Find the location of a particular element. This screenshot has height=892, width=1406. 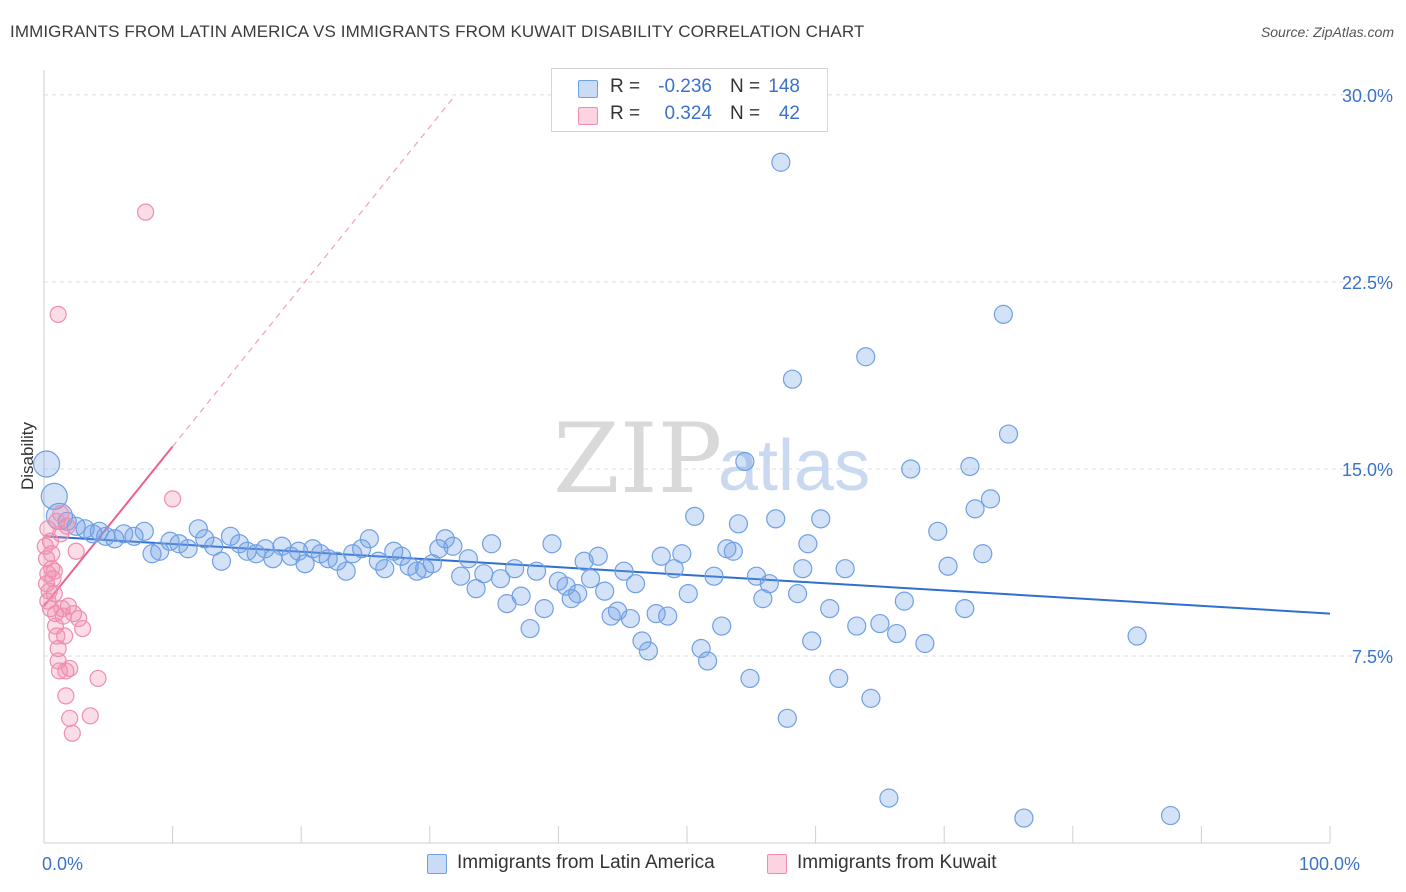

legend-row-latin-america: R = -0.236 N = 148 is located at coordinates (689, 88).